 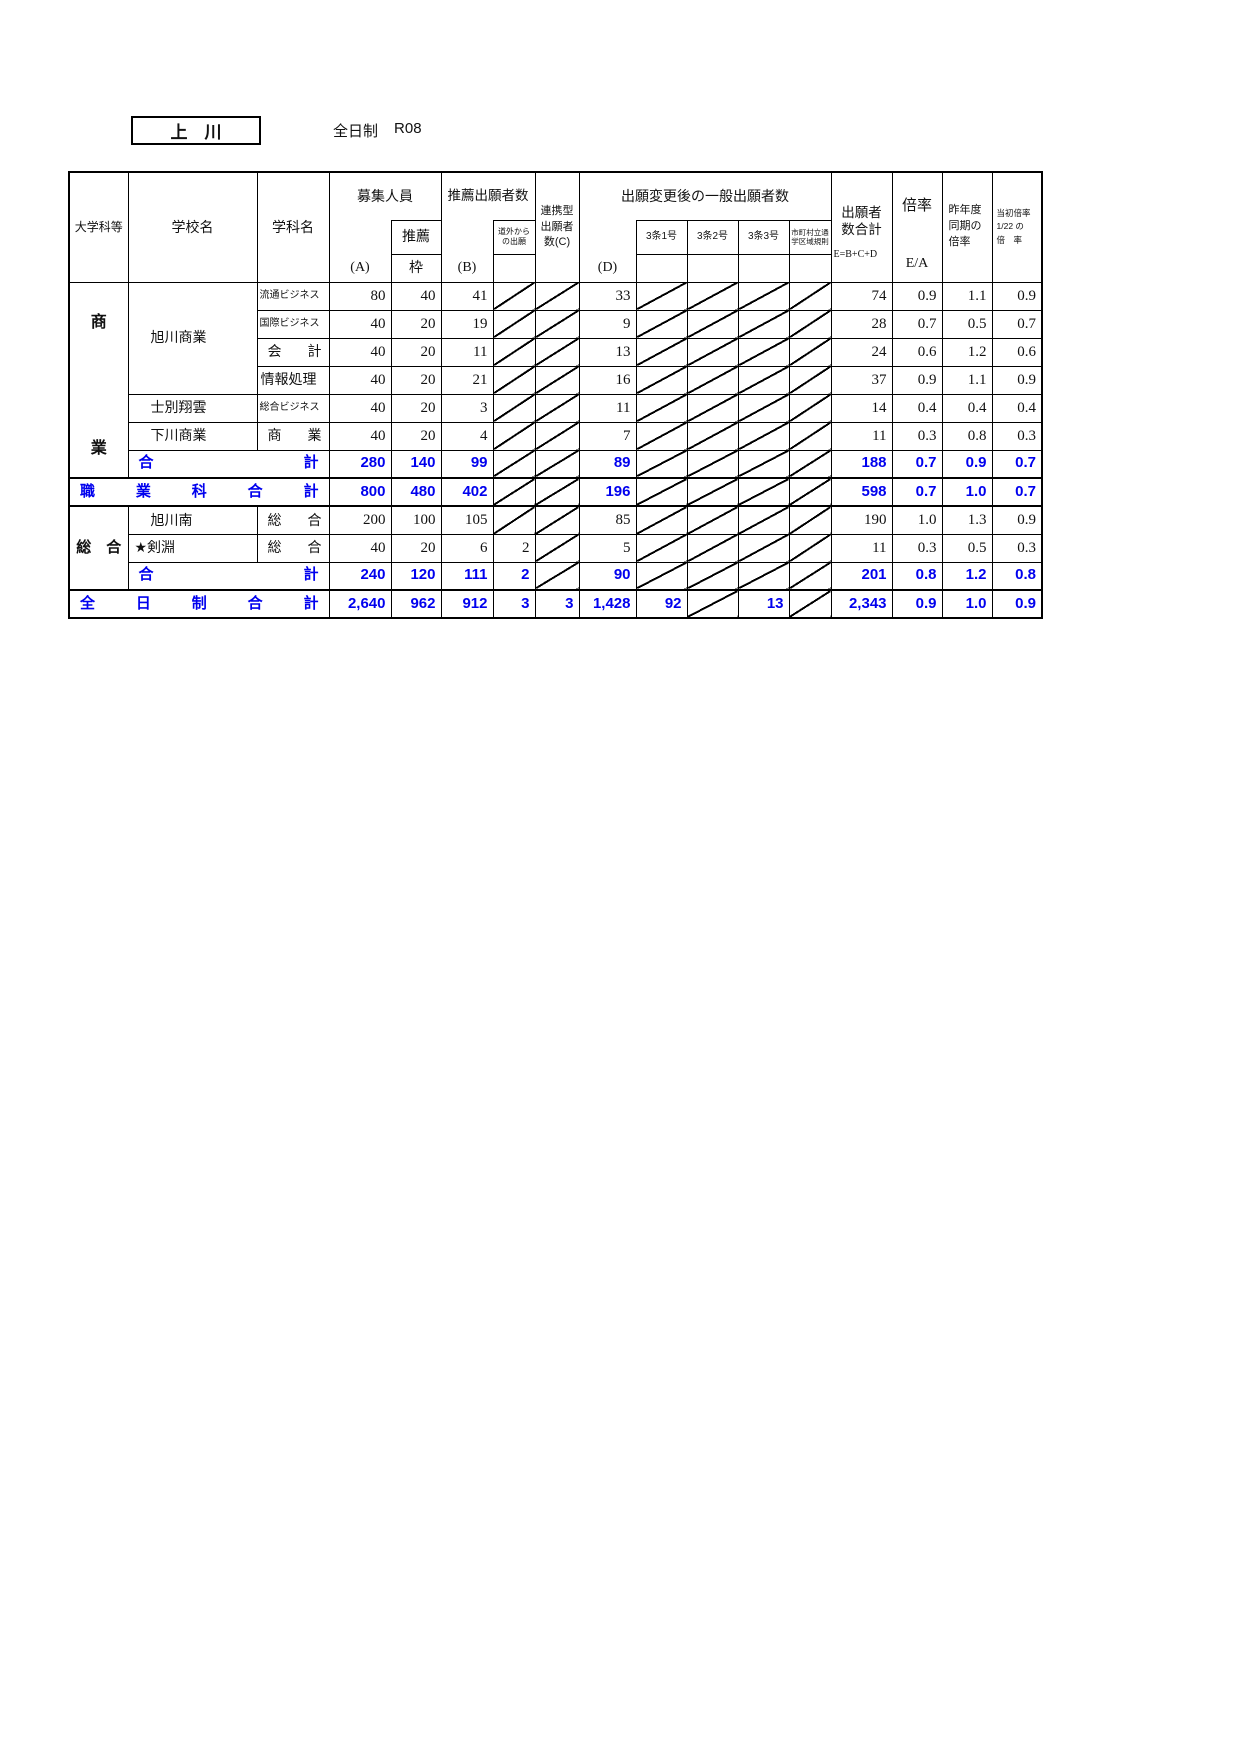 What do you see at coordinates (861, 576) in the screenshot?
I see `value-cell: 201` at bounding box center [861, 576].